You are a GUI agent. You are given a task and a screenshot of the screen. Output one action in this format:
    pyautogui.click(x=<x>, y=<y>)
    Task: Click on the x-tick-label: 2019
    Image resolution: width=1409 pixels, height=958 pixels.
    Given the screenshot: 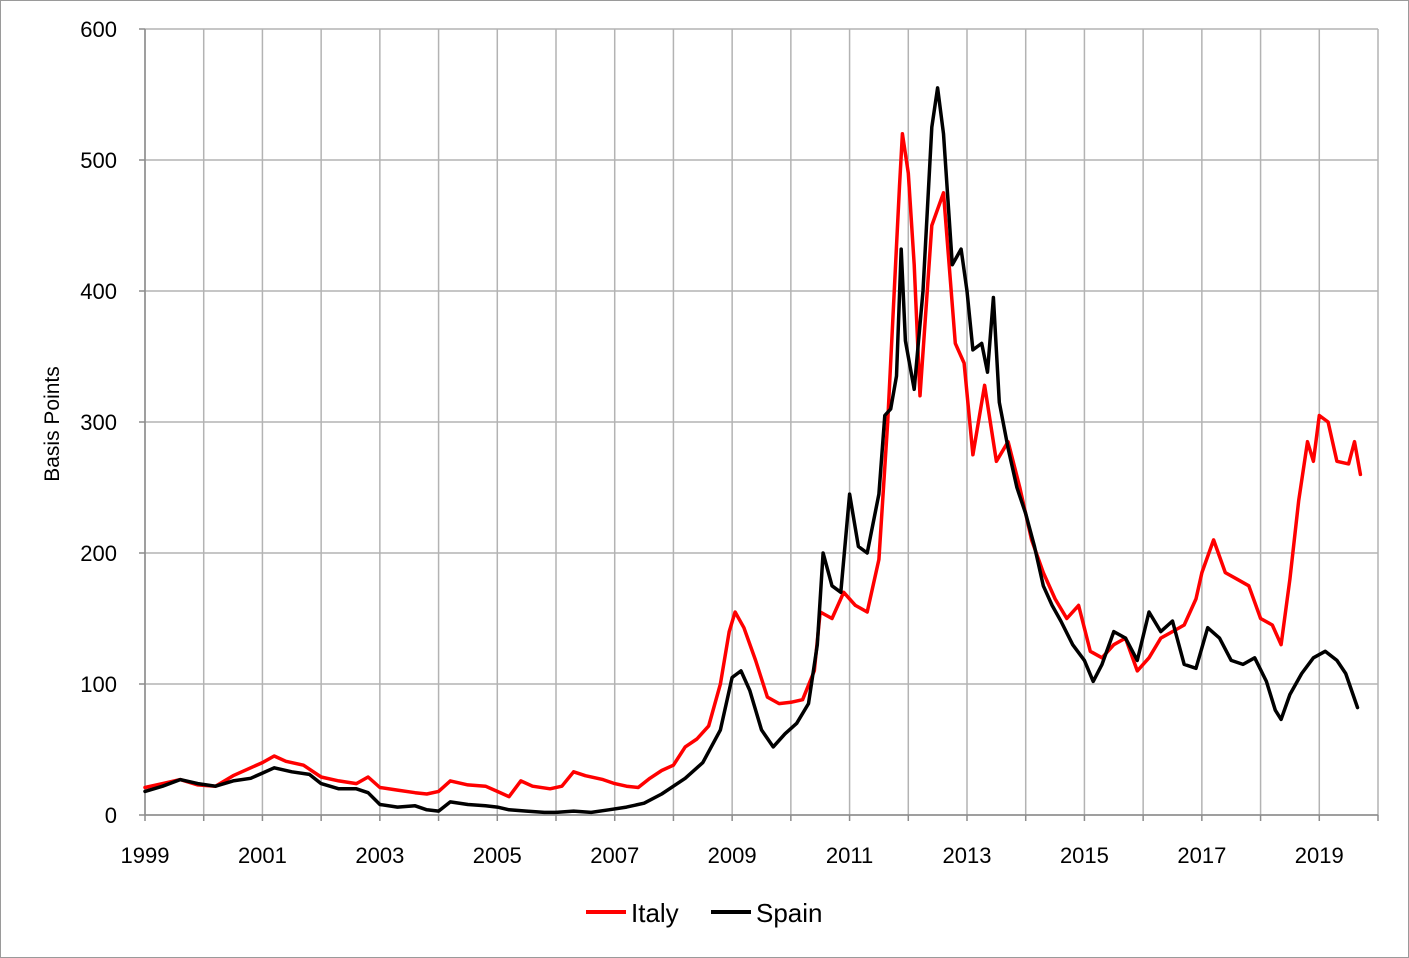 What is the action you would take?
    pyautogui.click(x=1319, y=855)
    